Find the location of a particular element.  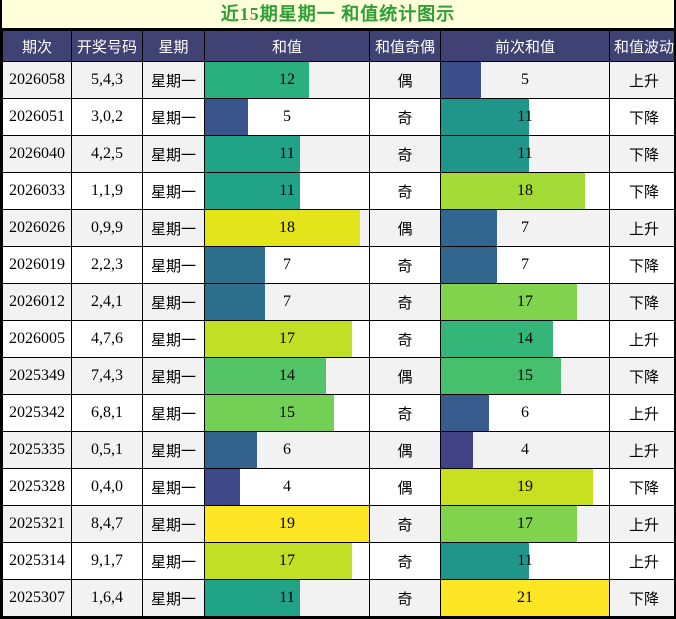

prev-sum-bar-cell: 7 is located at coordinates (525, 228).